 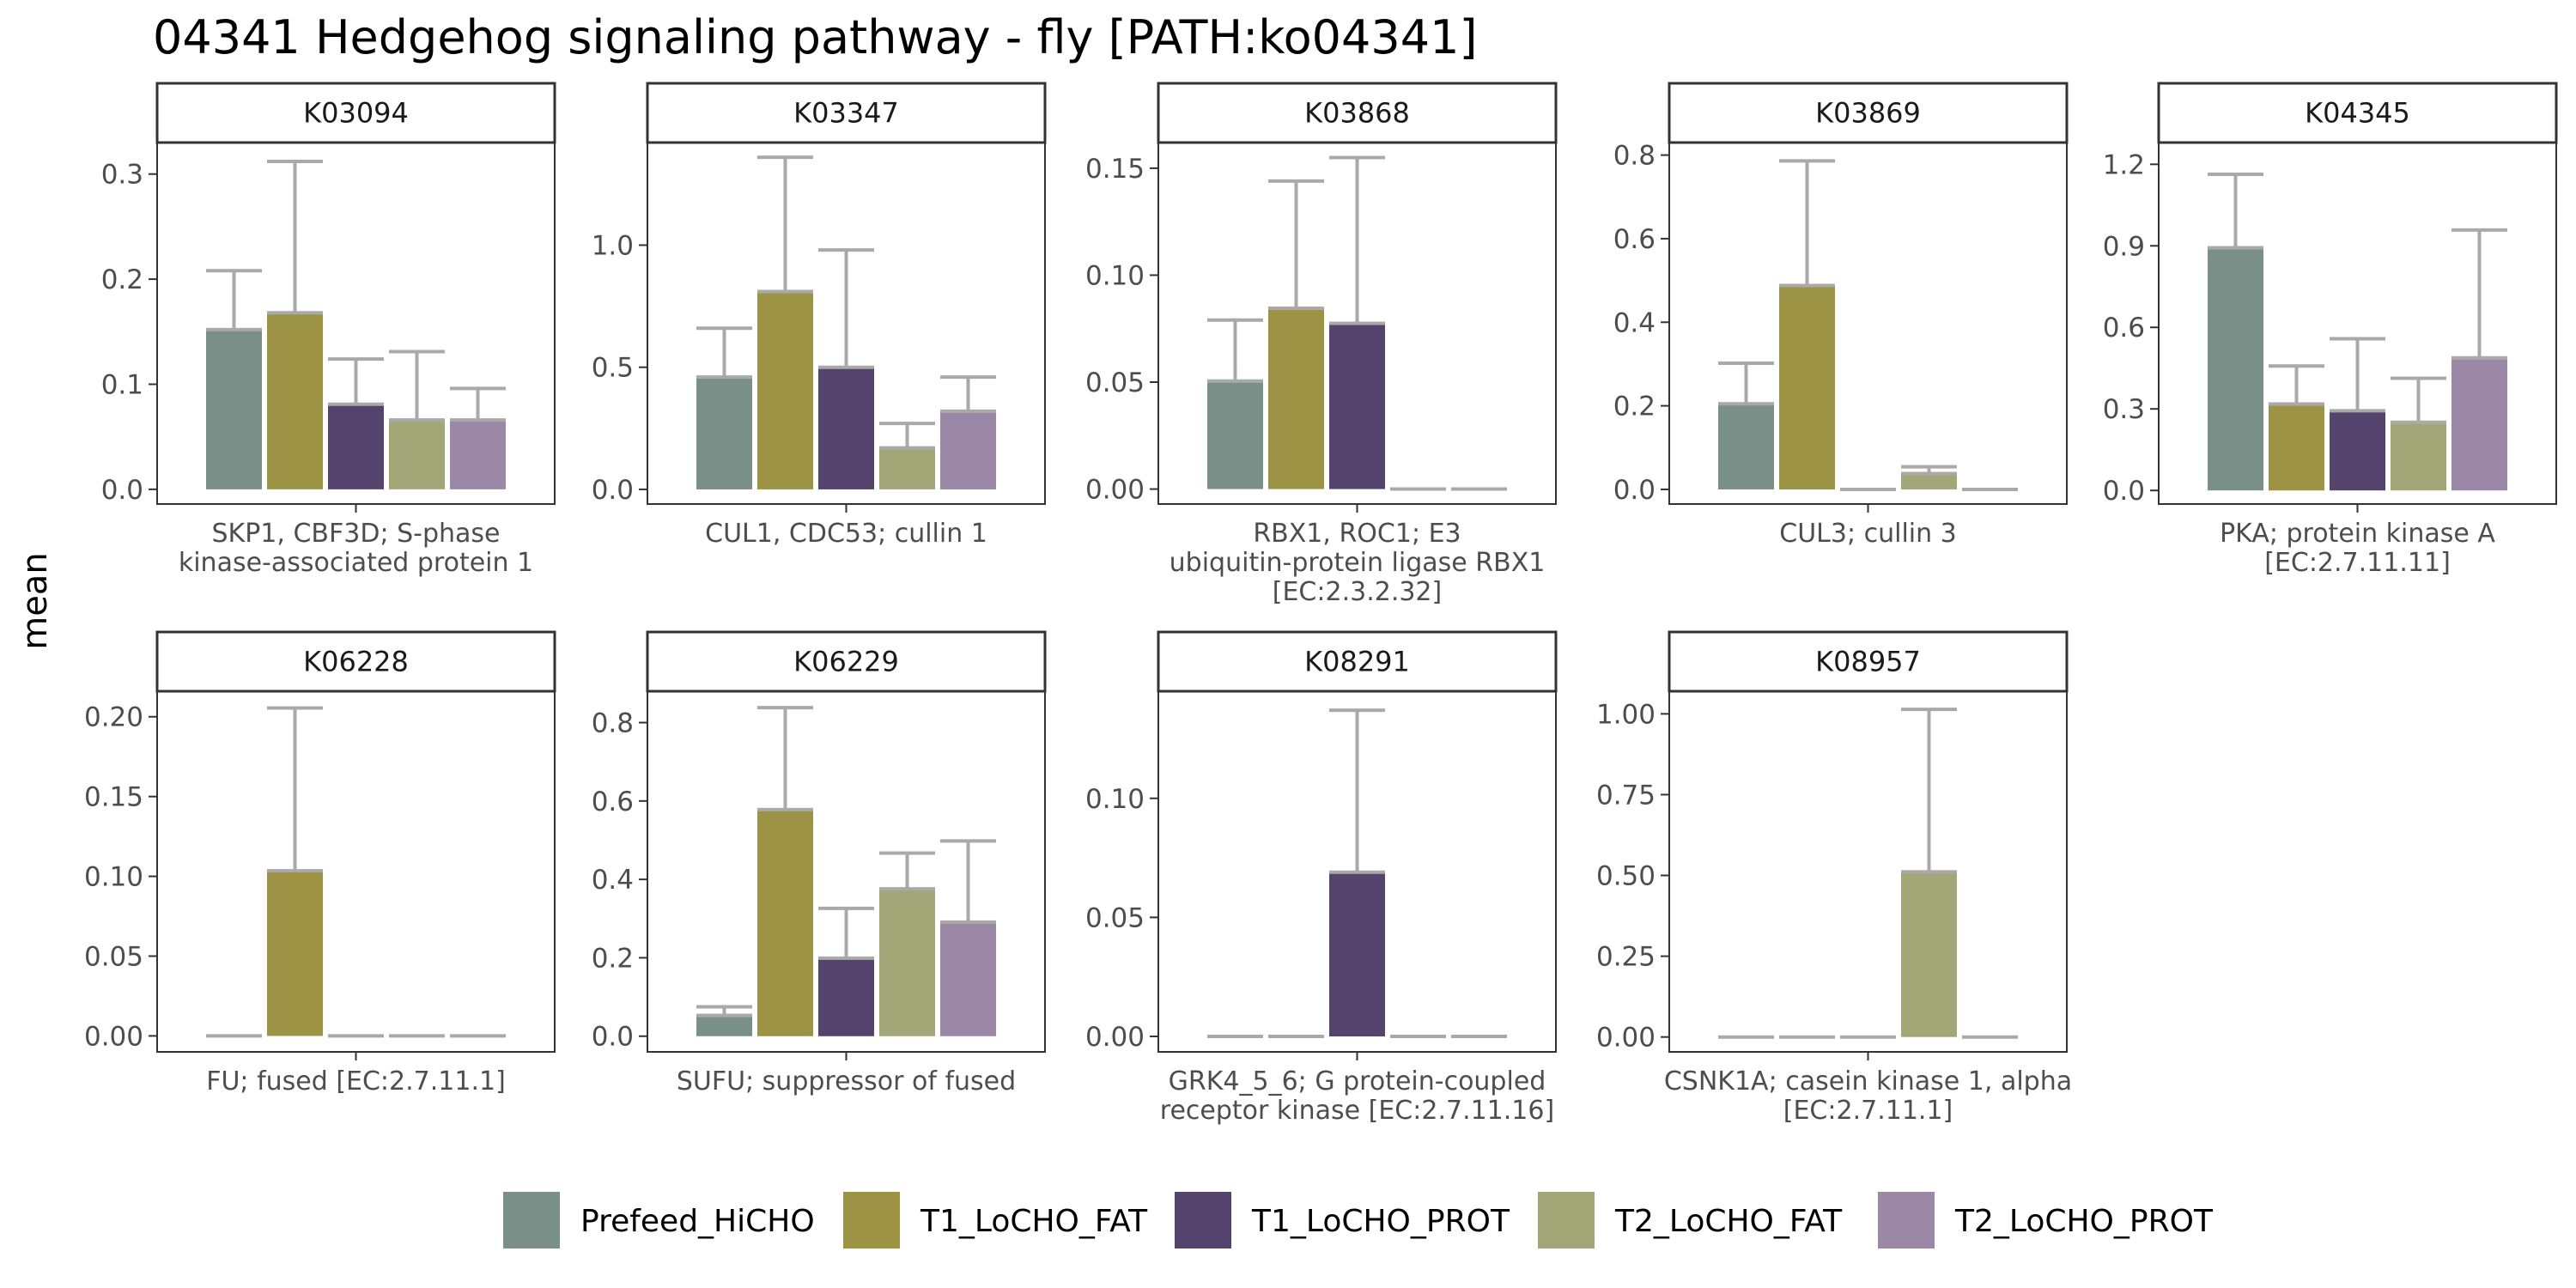 I want to click on y-tick-label: 0.05, so click(x=1115, y=383).